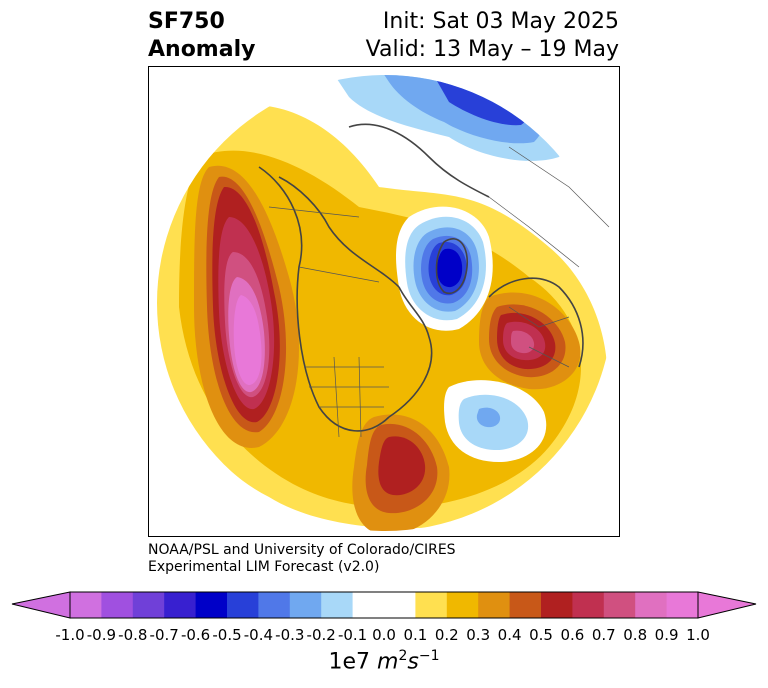 The image size is (768, 688). What do you see at coordinates (349, 662) in the screenshot?
I see `units-prefix: 1e7` at bounding box center [349, 662].